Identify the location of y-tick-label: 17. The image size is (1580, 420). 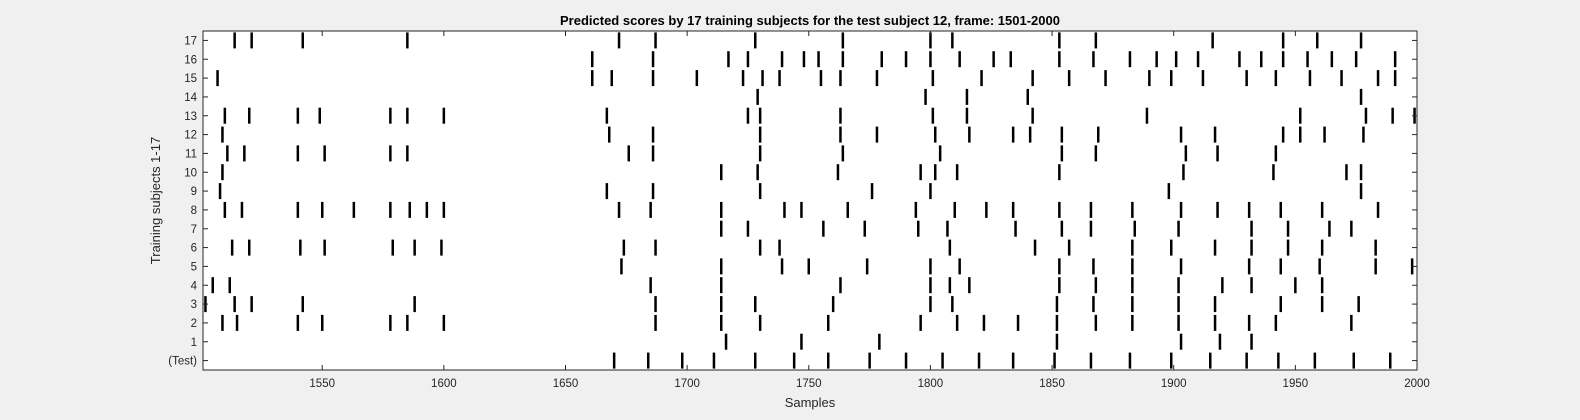
(190, 41).